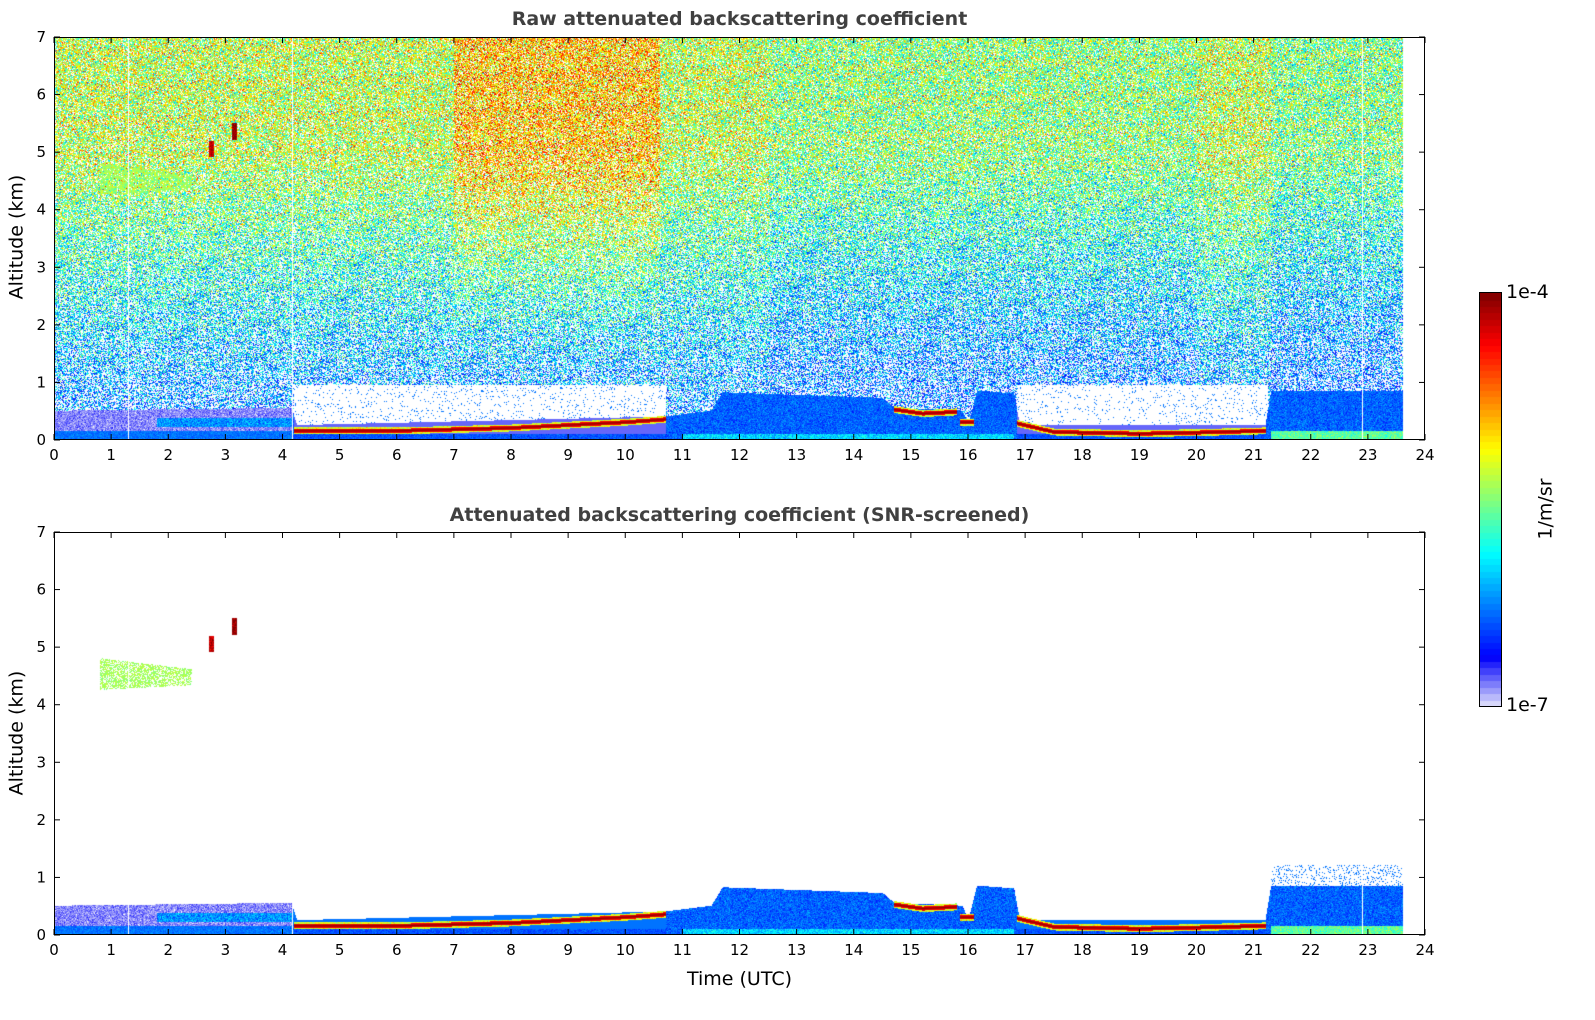 The height and width of the screenshot is (1020, 1595). I want to click on colorbar-max-label: 1e-4, so click(1527, 292).